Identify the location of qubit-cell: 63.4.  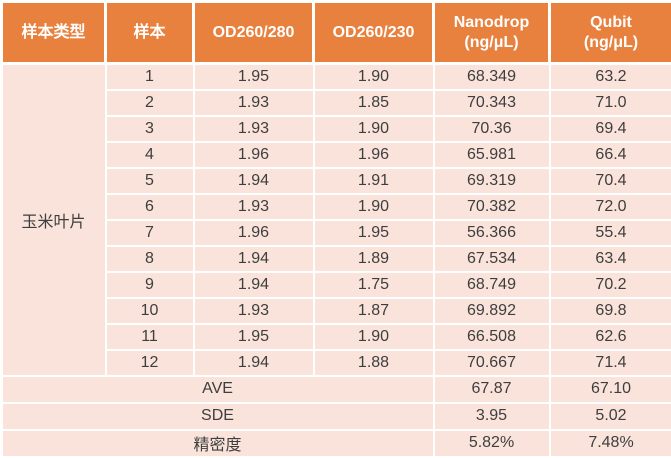
(610, 259).